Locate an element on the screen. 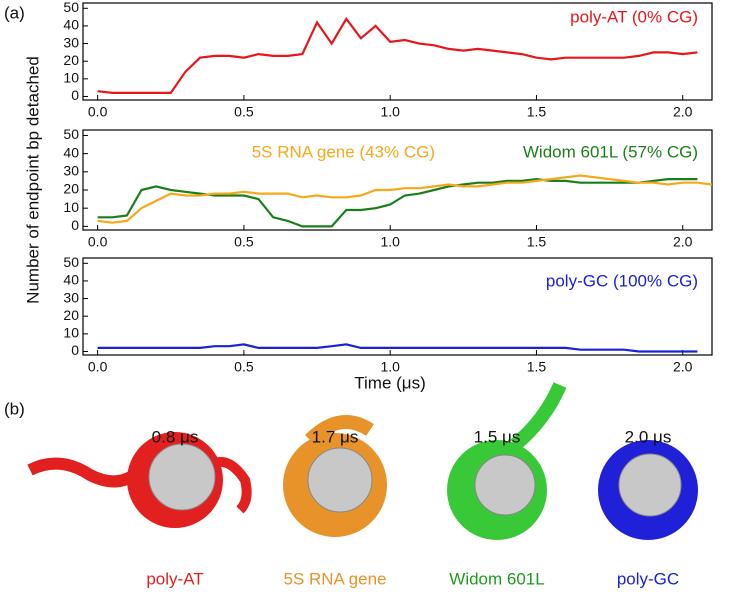 This screenshot has height=600, width=730. structure-time: 1.7 μs is located at coordinates (335, 436).